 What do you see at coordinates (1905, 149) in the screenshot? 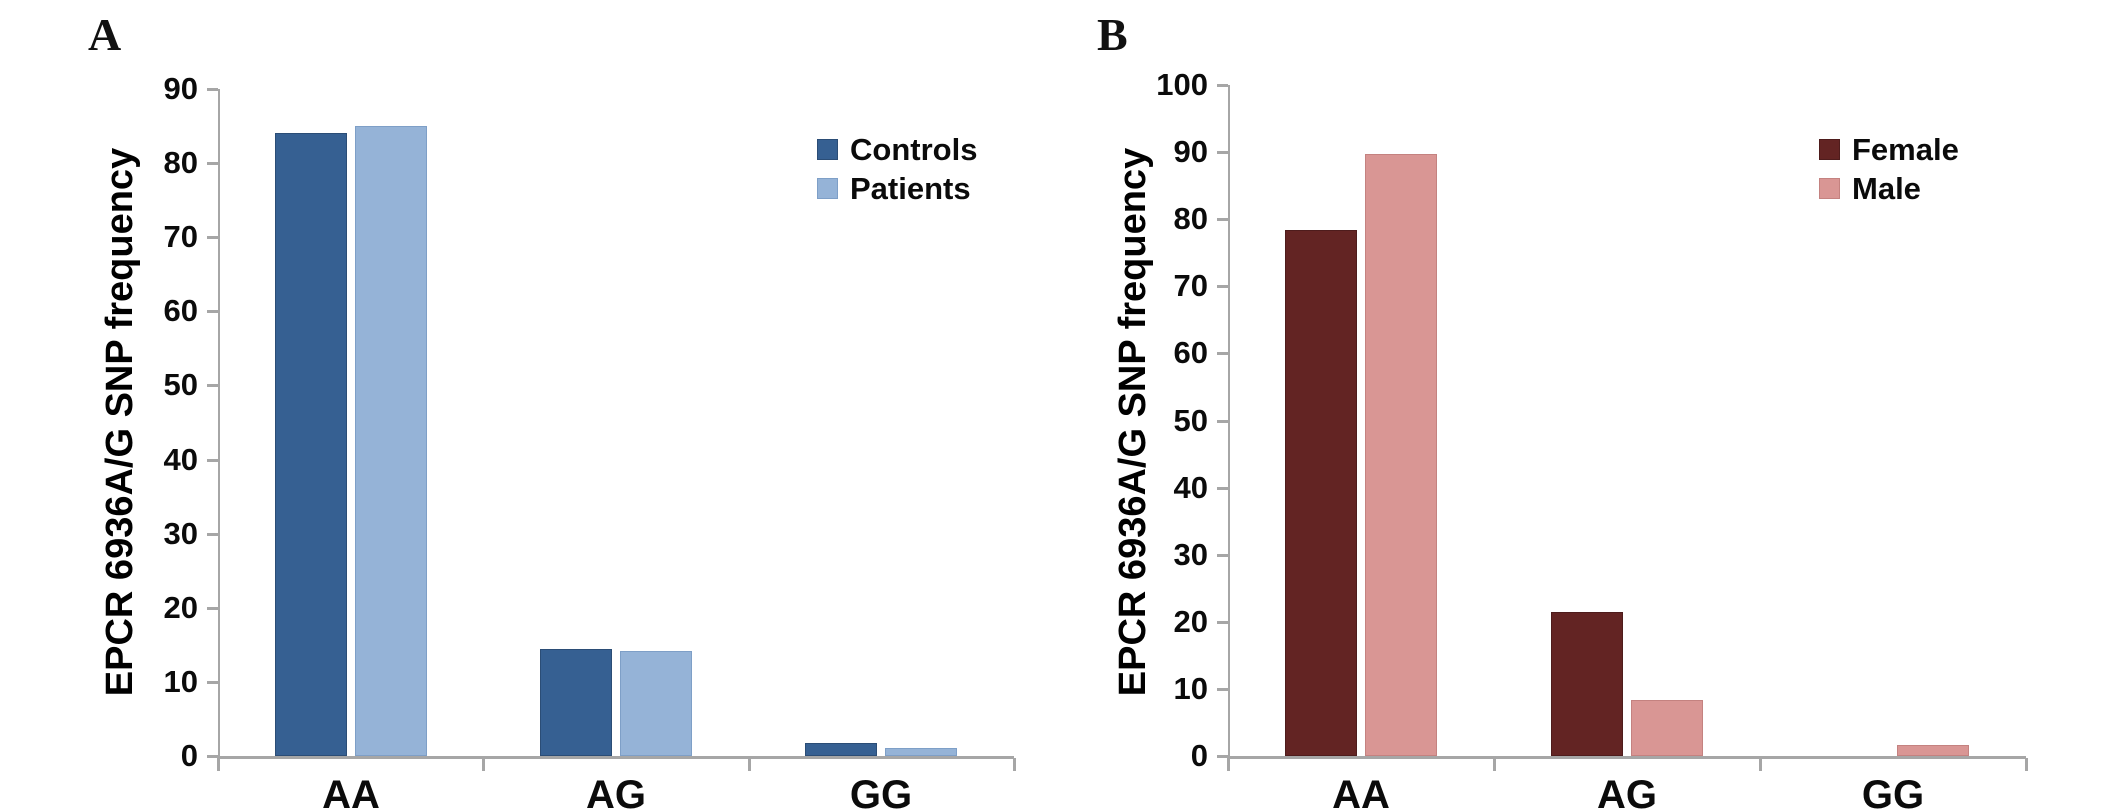
I see `legend-label: Female` at bounding box center [1905, 149].